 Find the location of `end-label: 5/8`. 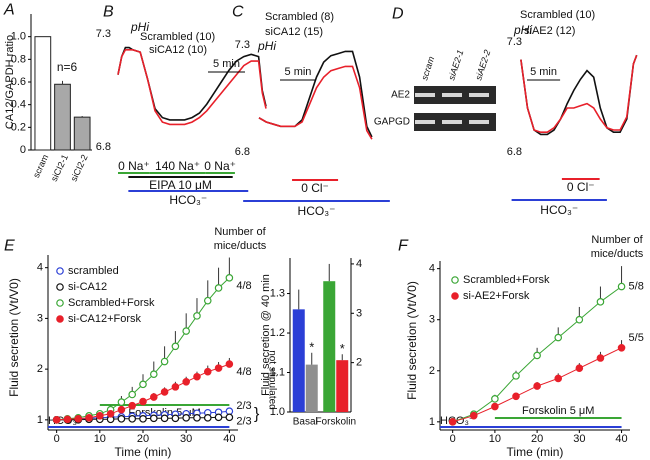

end-label: 5/8 is located at coordinates (636, 287).